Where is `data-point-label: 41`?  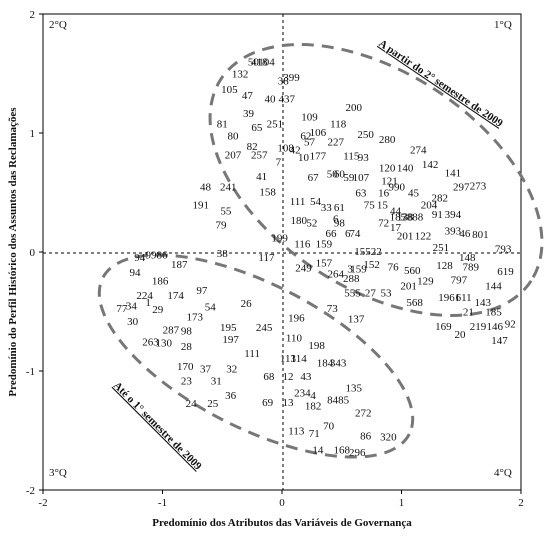
data-point-label: 41 is located at coordinates (261, 177).